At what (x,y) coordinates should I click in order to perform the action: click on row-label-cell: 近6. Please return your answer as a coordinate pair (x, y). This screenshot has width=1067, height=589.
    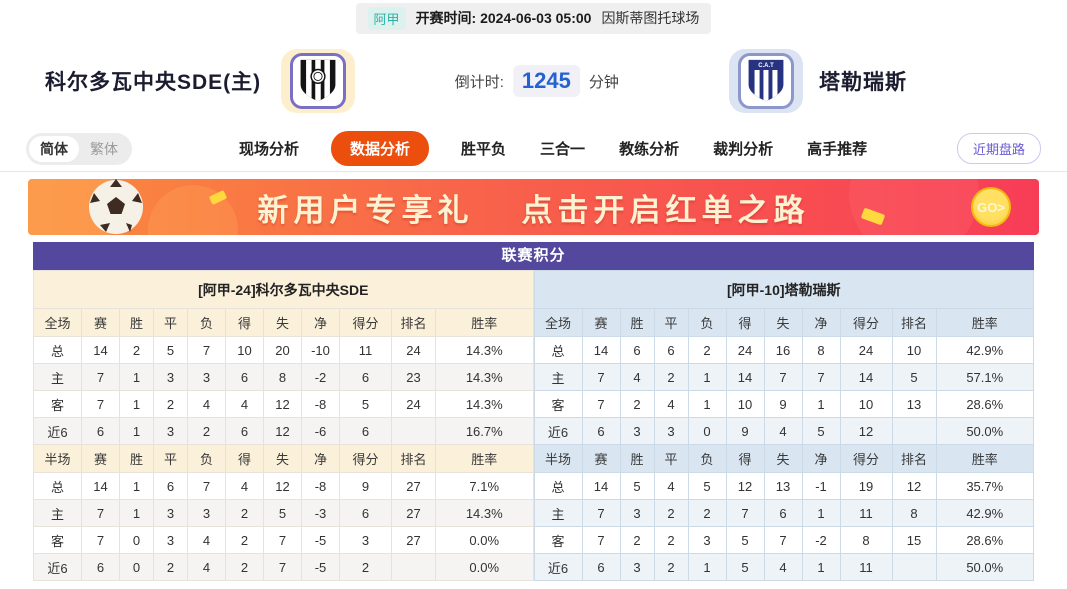
    Looking at the image, I should click on (558, 567).